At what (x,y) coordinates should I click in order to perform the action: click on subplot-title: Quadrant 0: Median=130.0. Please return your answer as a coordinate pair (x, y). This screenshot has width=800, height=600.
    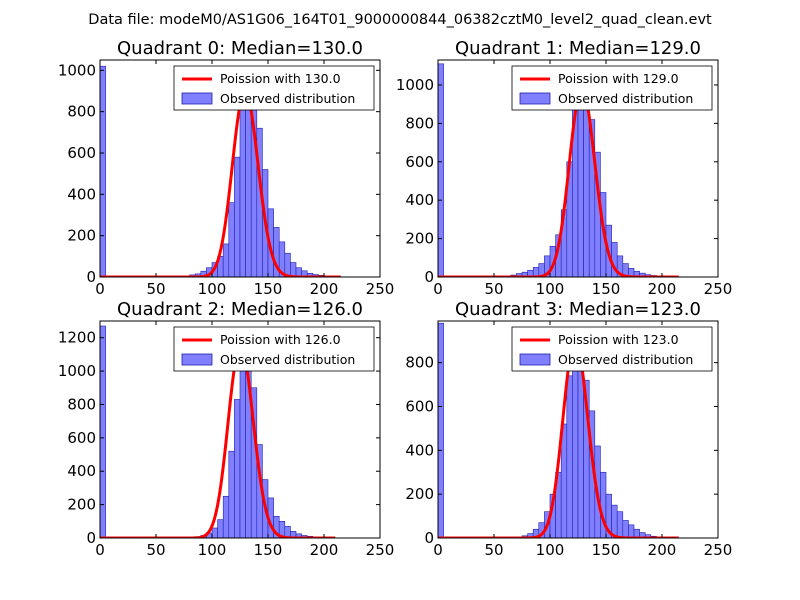
    Looking at the image, I should click on (240, 48).